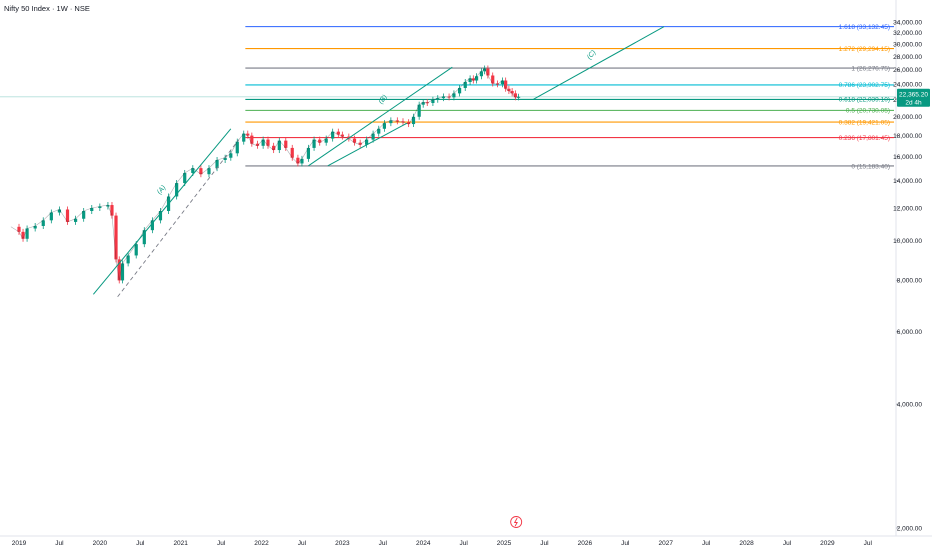 The width and height of the screenshot is (932, 550). Describe the element at coordinates (907, 57) in the screenshot. I see `y-tick-label: 28,000.00` at that location.